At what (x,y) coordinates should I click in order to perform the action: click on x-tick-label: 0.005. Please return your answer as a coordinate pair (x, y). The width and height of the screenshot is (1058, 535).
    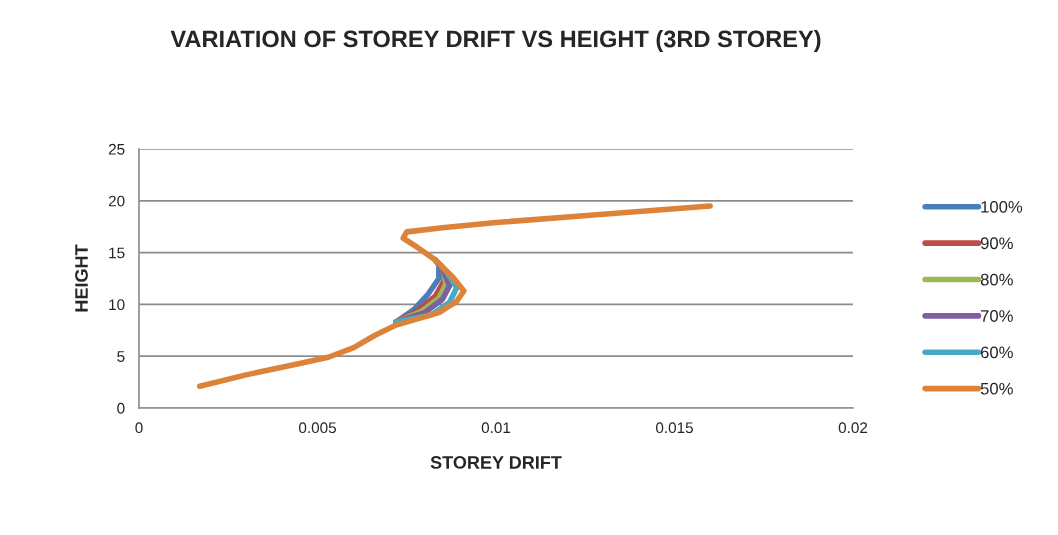
    Looking at the image, I should click on (317, 428).